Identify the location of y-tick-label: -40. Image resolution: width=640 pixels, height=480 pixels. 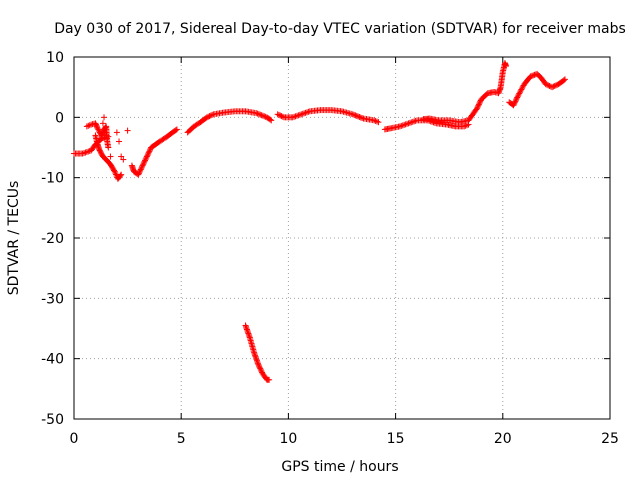
(52, 360).